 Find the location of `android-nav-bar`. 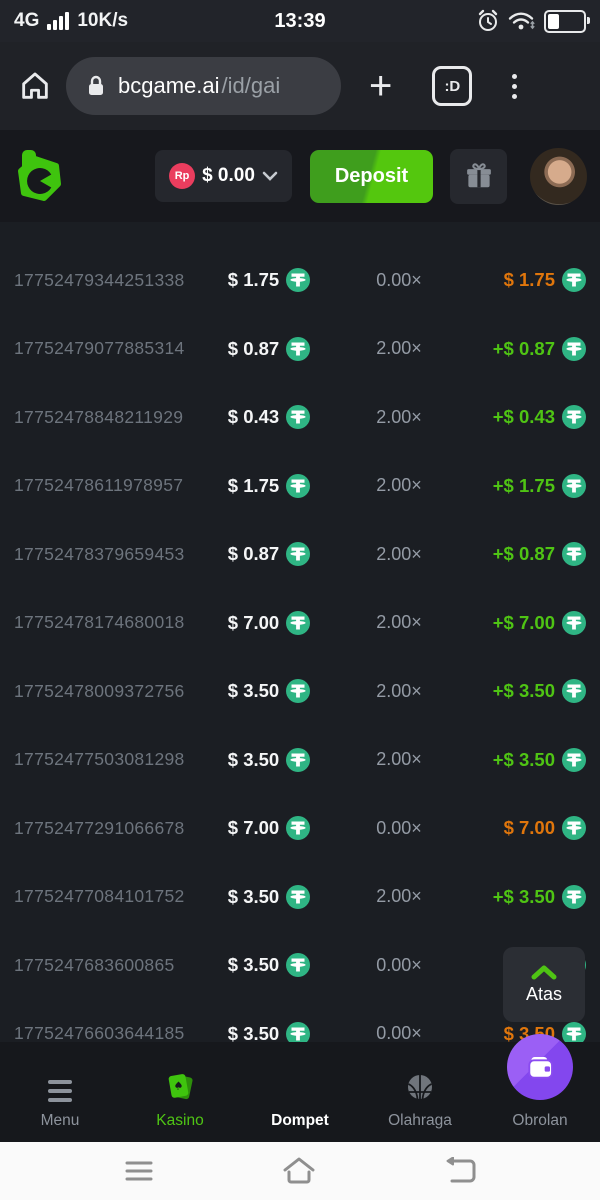

android-nav-bar is located at coordinates (300, 1171).